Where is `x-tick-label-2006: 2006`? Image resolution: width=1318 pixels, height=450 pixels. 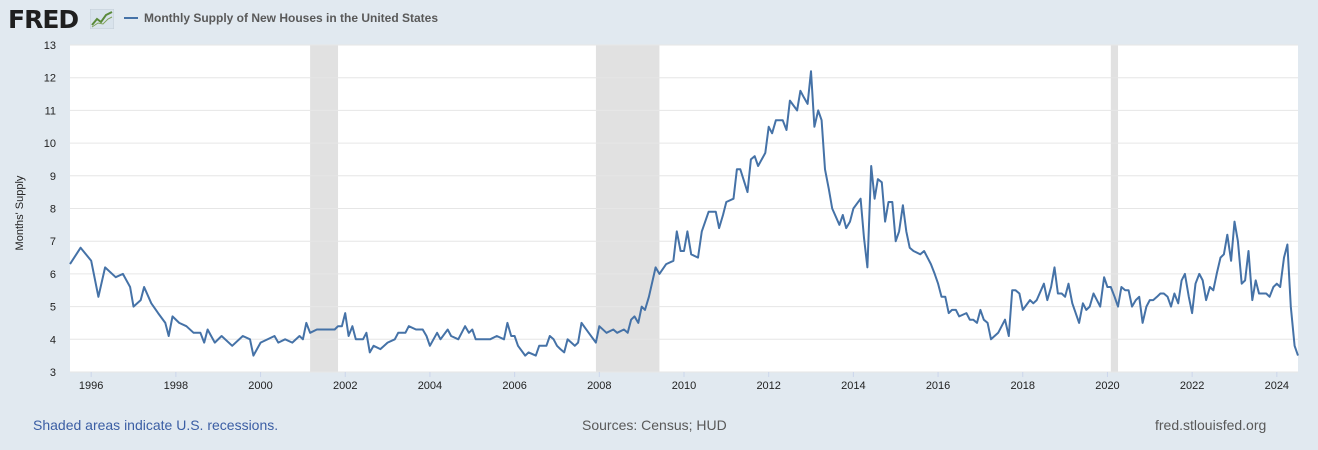
x-tick-label-2006: 2006 is located at coordinates (514, 385).